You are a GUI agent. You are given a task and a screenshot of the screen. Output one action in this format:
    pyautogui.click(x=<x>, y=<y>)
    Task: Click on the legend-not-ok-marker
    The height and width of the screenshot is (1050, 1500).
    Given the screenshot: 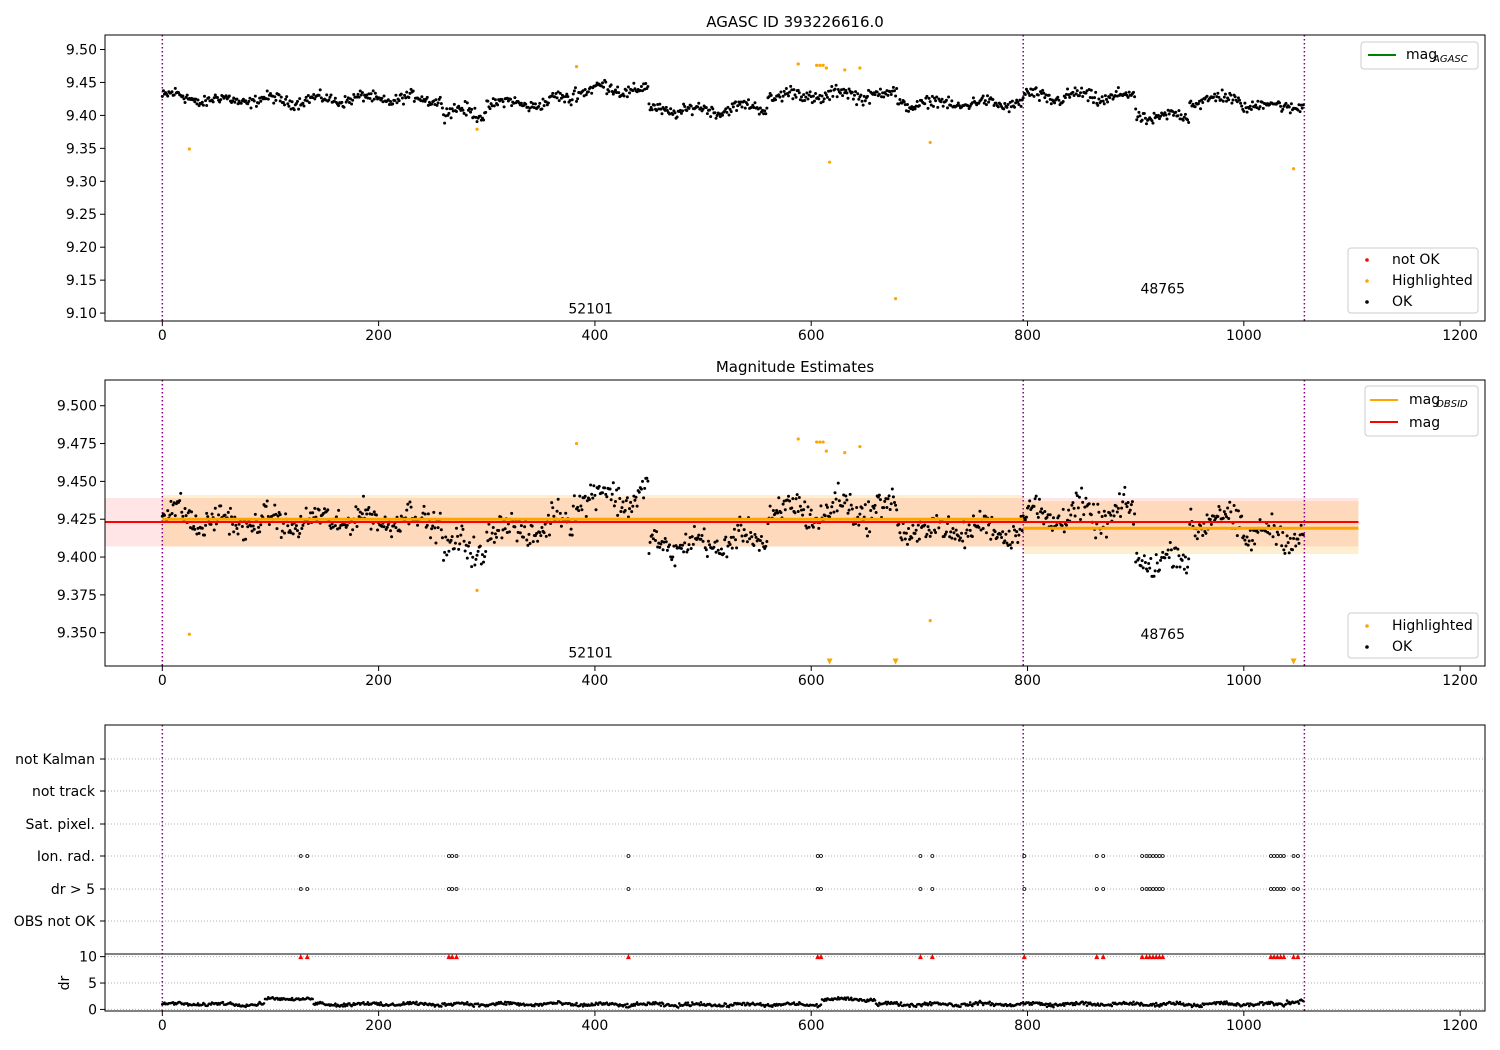 What is the action you would take?
    pyautogui.click(x=1367, y=260)
    